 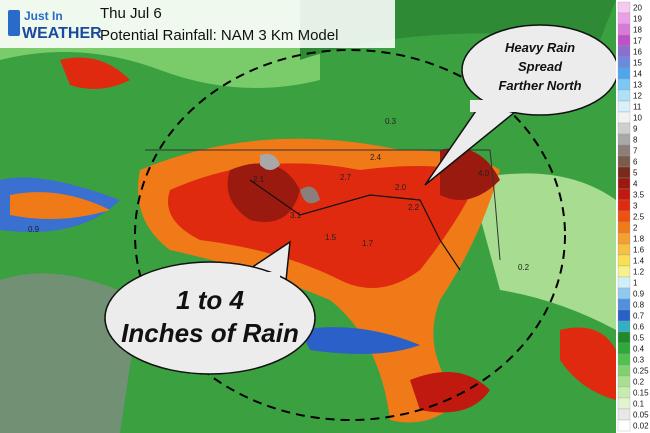 What do you see at coordinates (637, 74) in the screenshot?
I see `legend-label: 14` at bounding box center [637, 74].